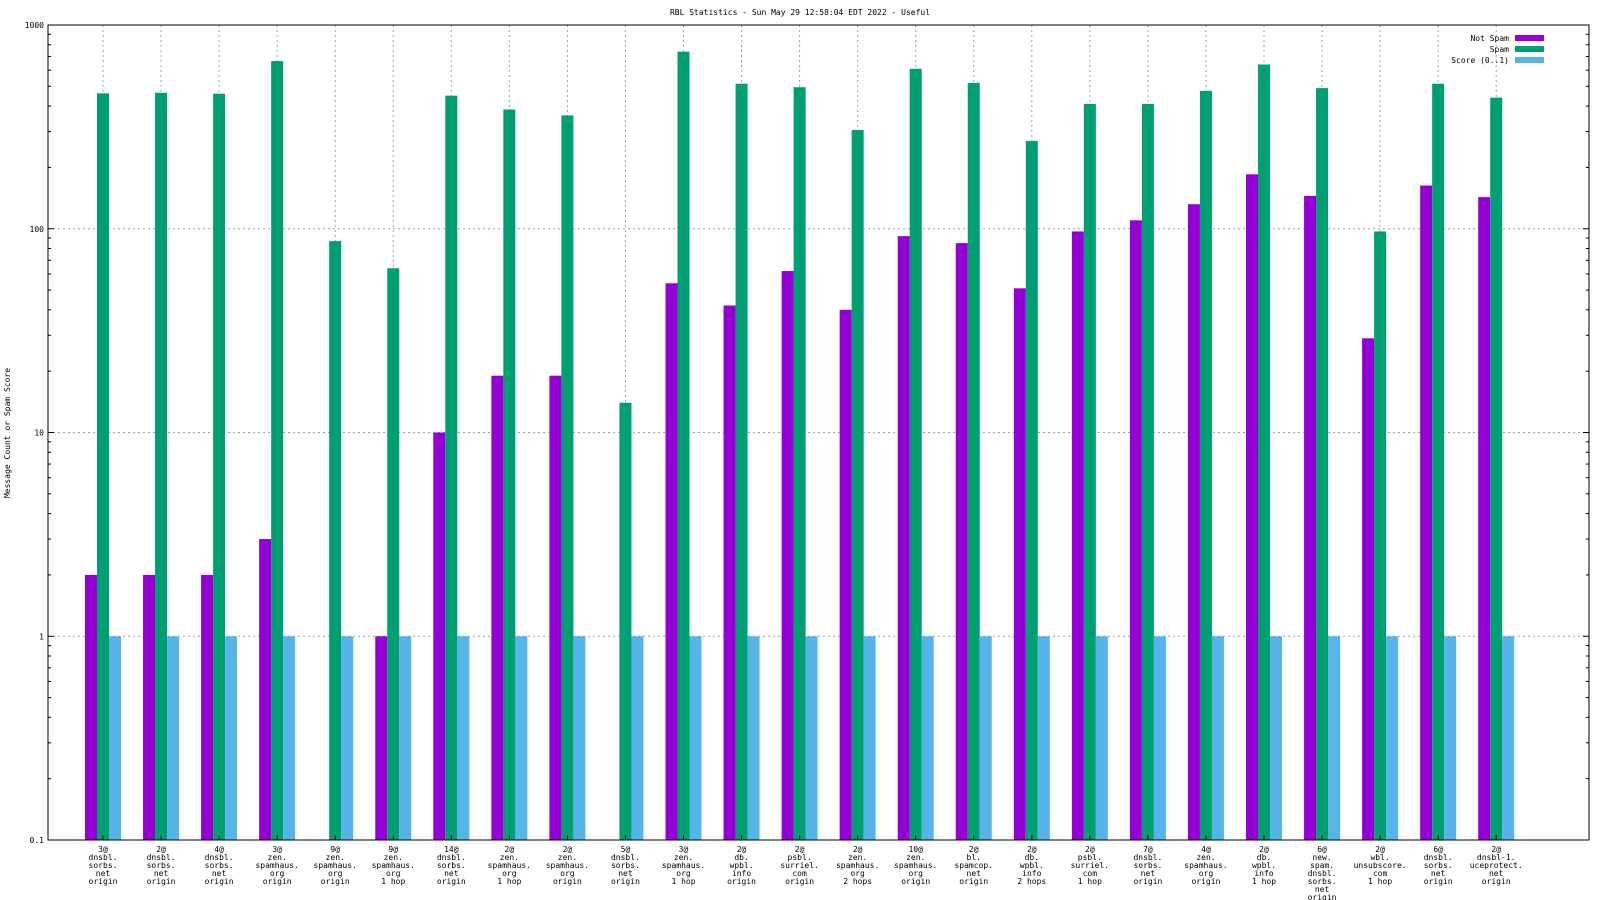 This screenshot has height=900, width=1600. What do you see at coordinates (1031, 881) in the screenshot?
I see `x-tick-label-line: 2 hops` at bounding box center [1031, 881].